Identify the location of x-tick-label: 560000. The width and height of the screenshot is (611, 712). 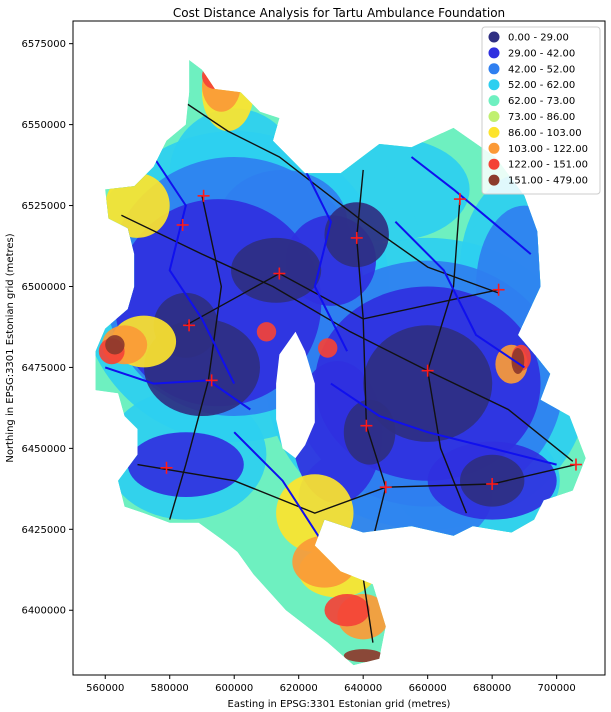
(105, 688).